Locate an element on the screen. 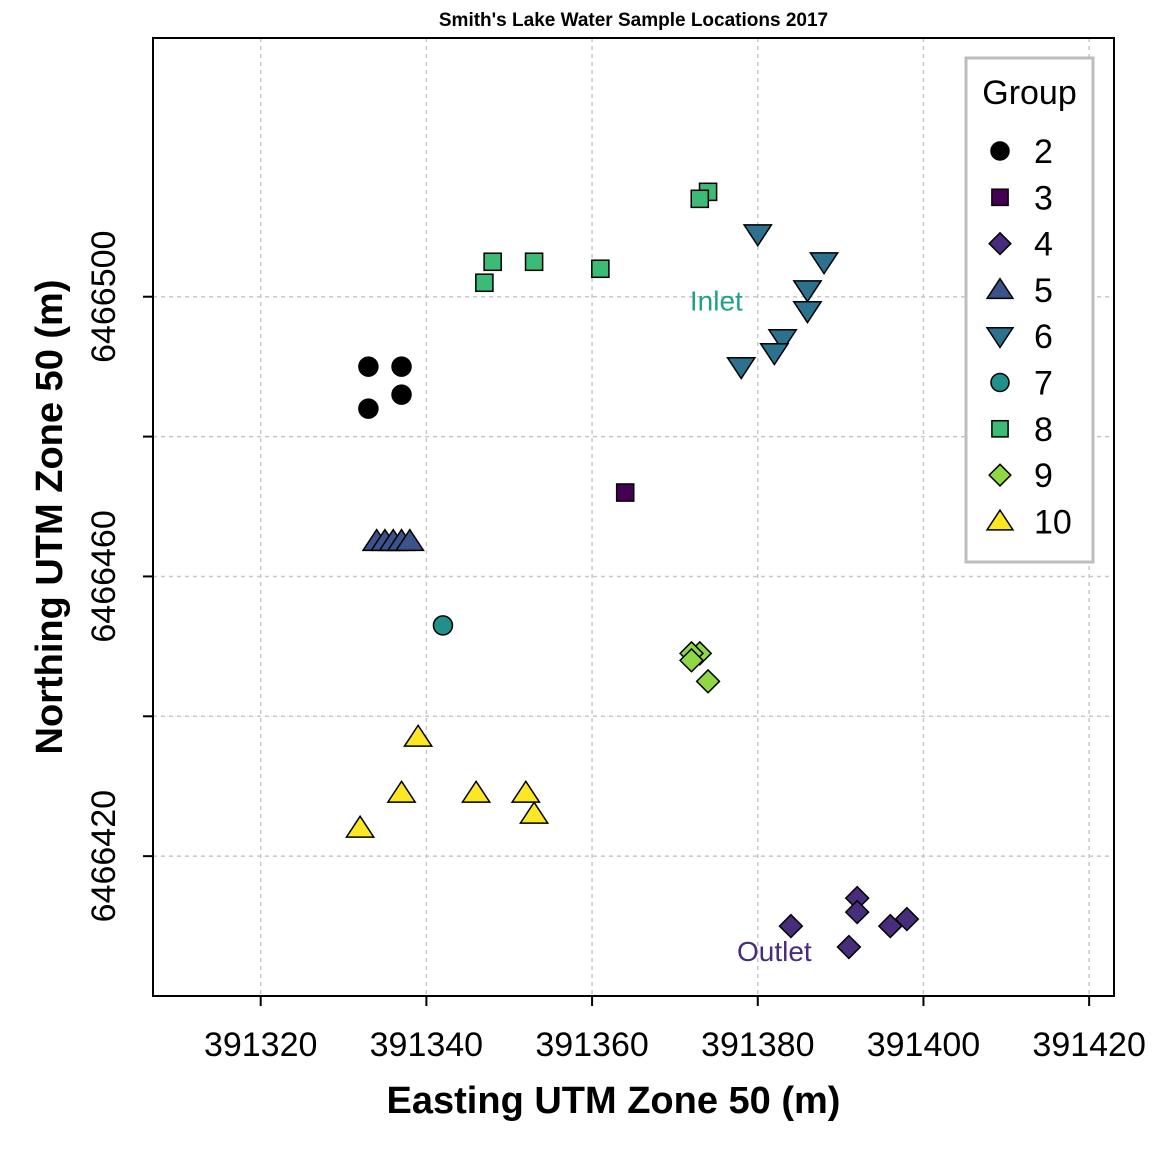  legend-title: Group is located at coordinates (1029, 93).